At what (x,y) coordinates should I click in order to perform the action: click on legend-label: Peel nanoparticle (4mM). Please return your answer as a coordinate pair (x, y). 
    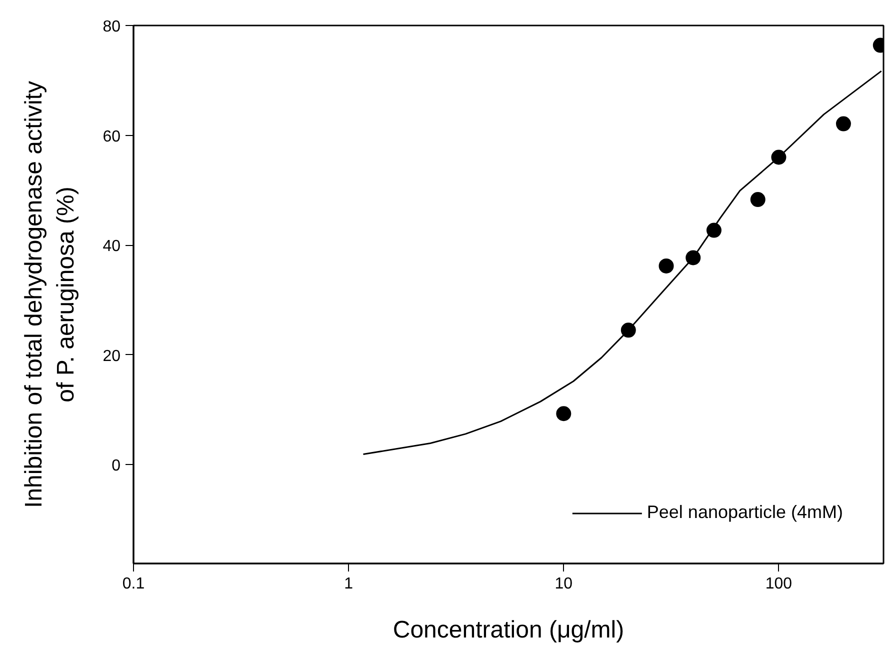
    Looking at the image, I should click on (744, 512).